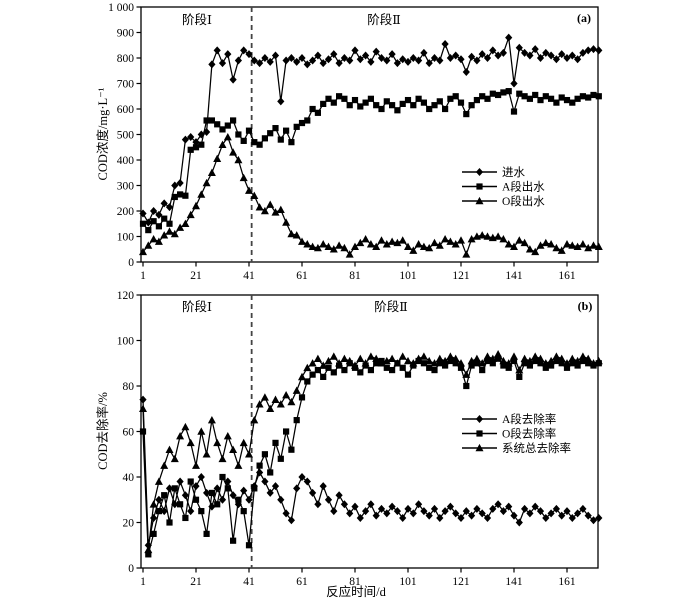 The image size is (700, 602). I want to click on legend-label-stage-o-removal: O段去除率, so click(529, 434).